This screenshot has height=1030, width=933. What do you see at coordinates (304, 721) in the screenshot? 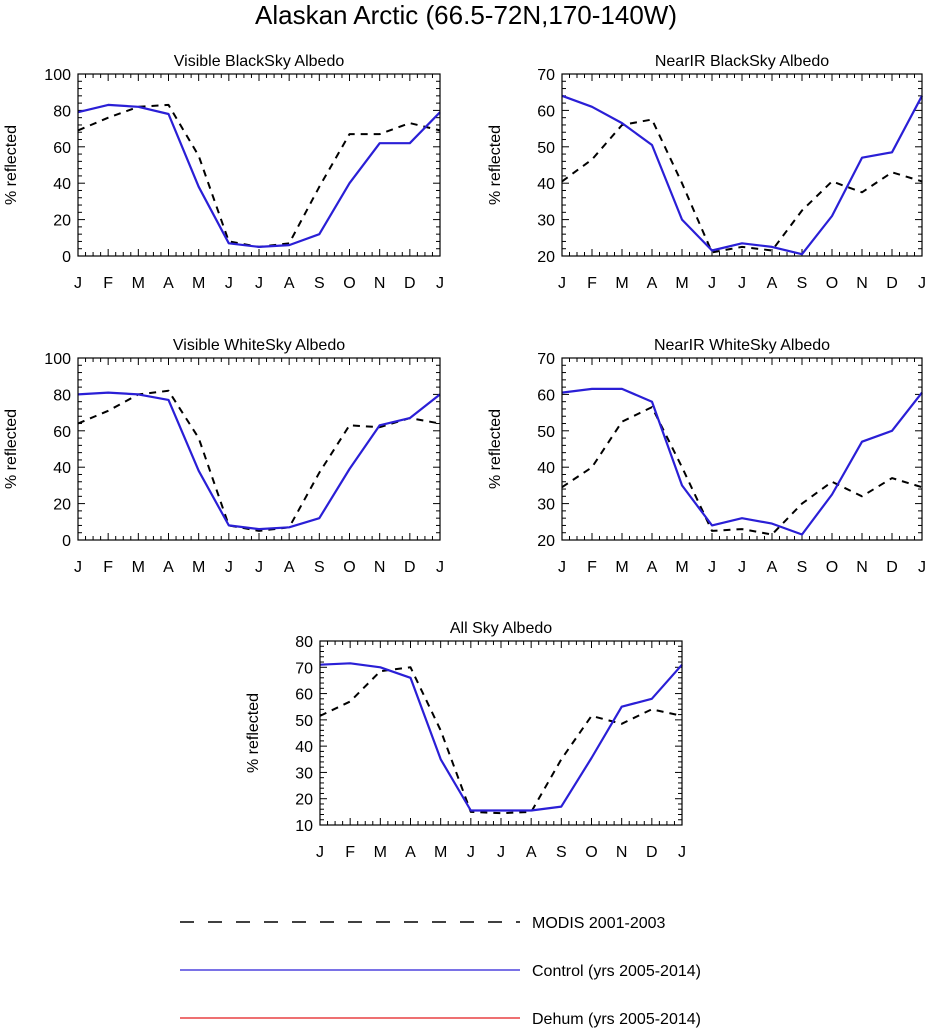
I see `y-tick-label: 50` at bounding box center [304, 721].